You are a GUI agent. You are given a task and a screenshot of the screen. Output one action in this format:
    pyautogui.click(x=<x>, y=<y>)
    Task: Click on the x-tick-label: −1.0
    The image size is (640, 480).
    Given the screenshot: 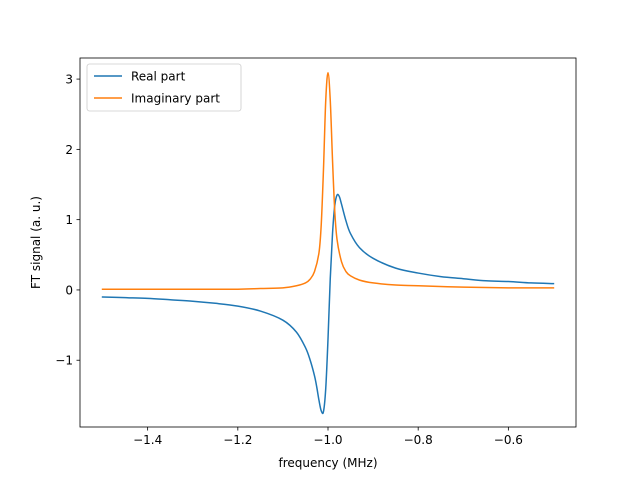 What is the action you would take?
    pyautogui.click(x=327, y=440)
    